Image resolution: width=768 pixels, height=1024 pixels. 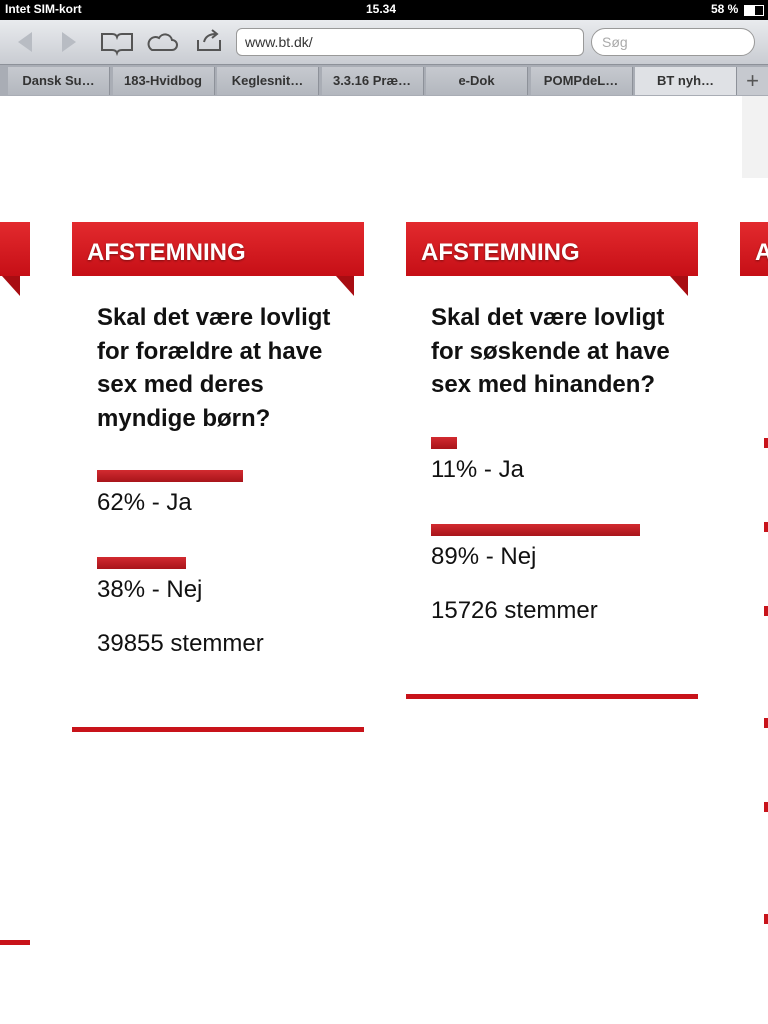 What do you see at coordinates (144, 502) in the screenshot?
I see `result-label: 62% - Ja` at bounding box center [144, 502].